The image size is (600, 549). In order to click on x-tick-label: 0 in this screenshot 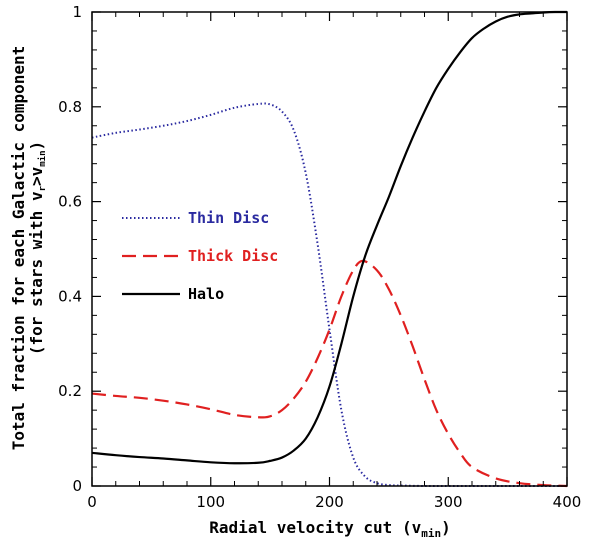, I will do `click(92, 502)`.